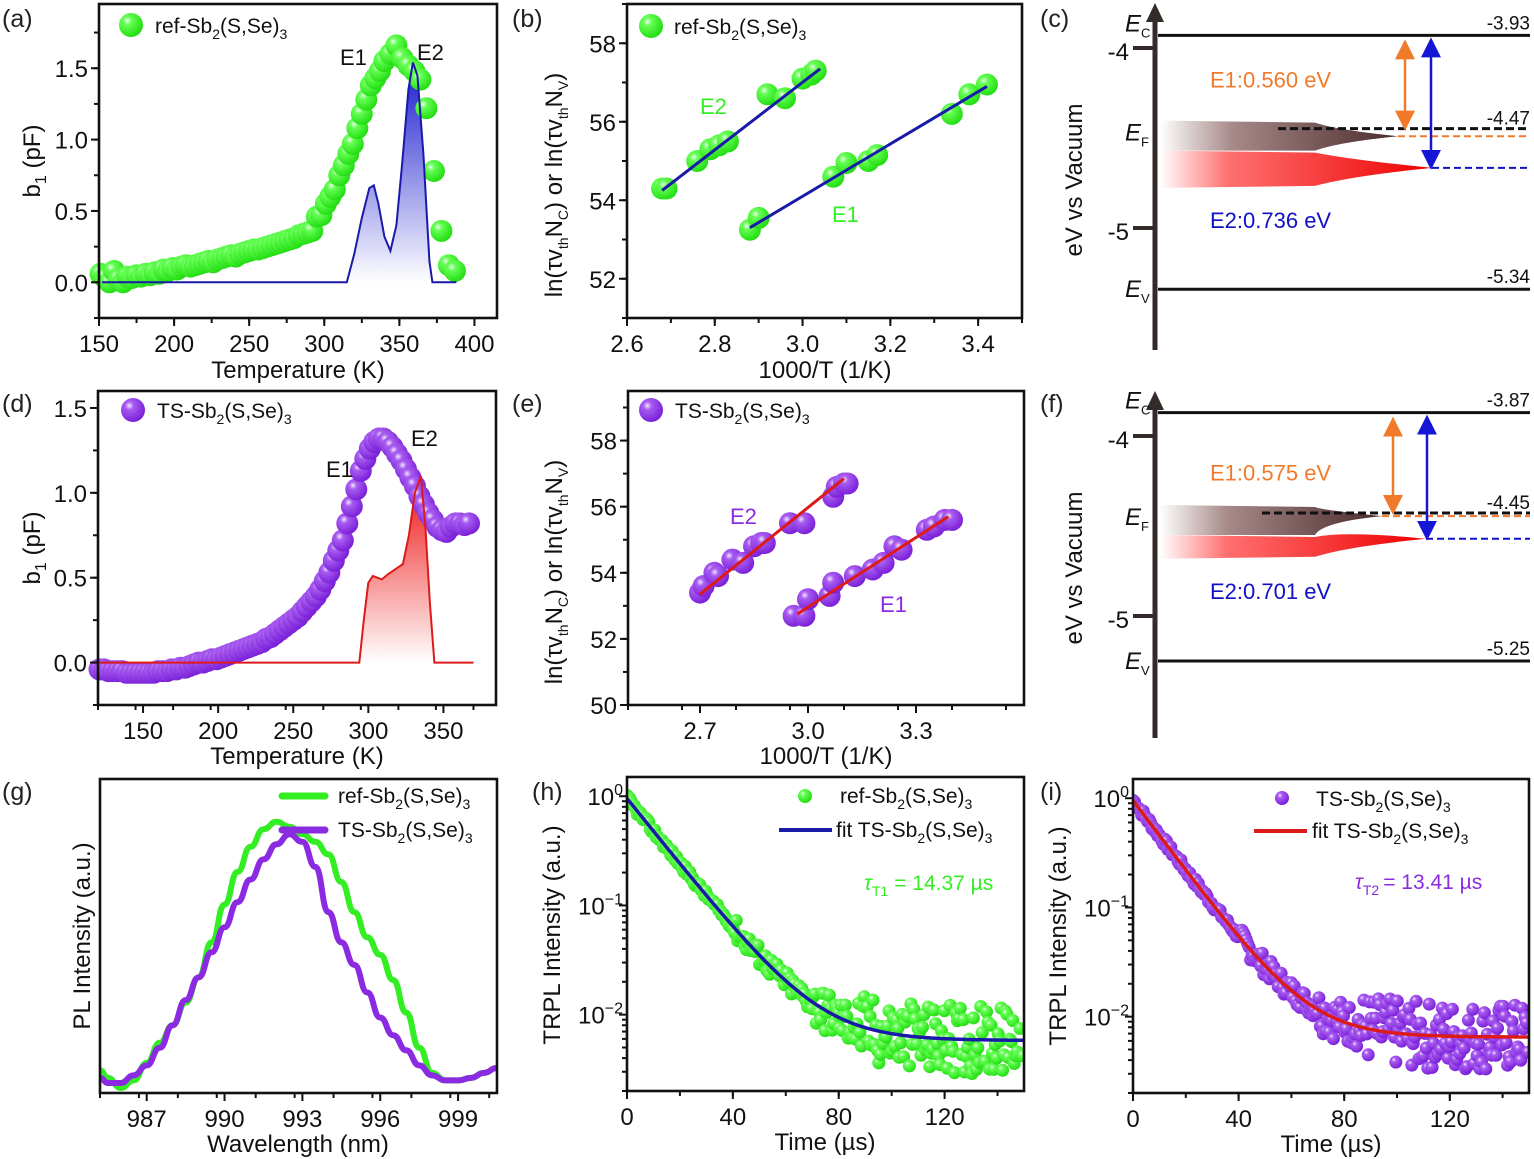  Describe the element at coordinates (977, 344) in the screenshot. I see `x-tick-label: 3.4` at that location.